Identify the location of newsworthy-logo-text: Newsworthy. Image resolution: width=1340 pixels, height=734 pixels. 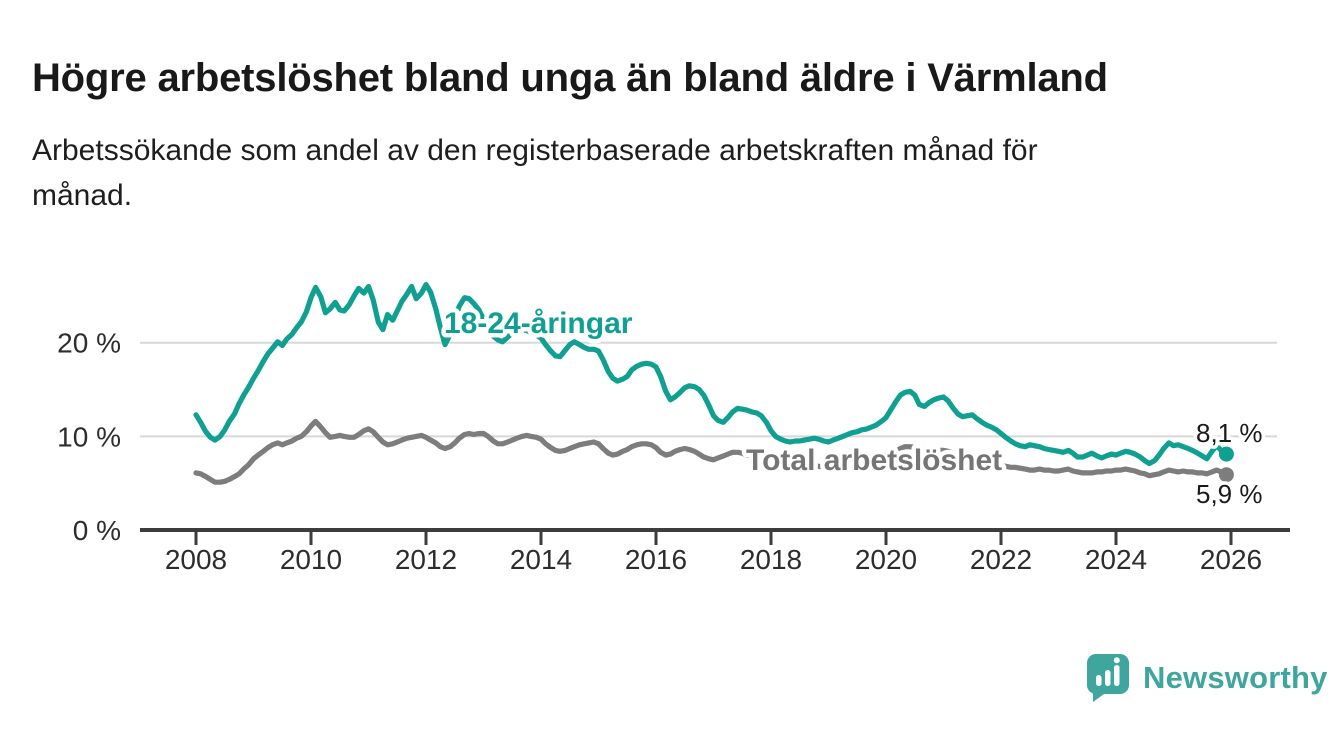
(1235, 677).